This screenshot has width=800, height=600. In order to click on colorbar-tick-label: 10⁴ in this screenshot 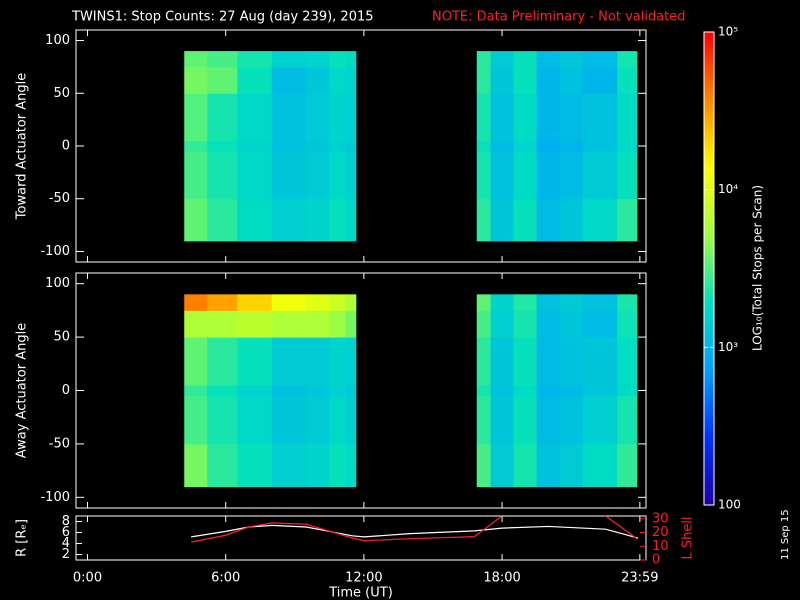, I will do `click(728, 189)`.